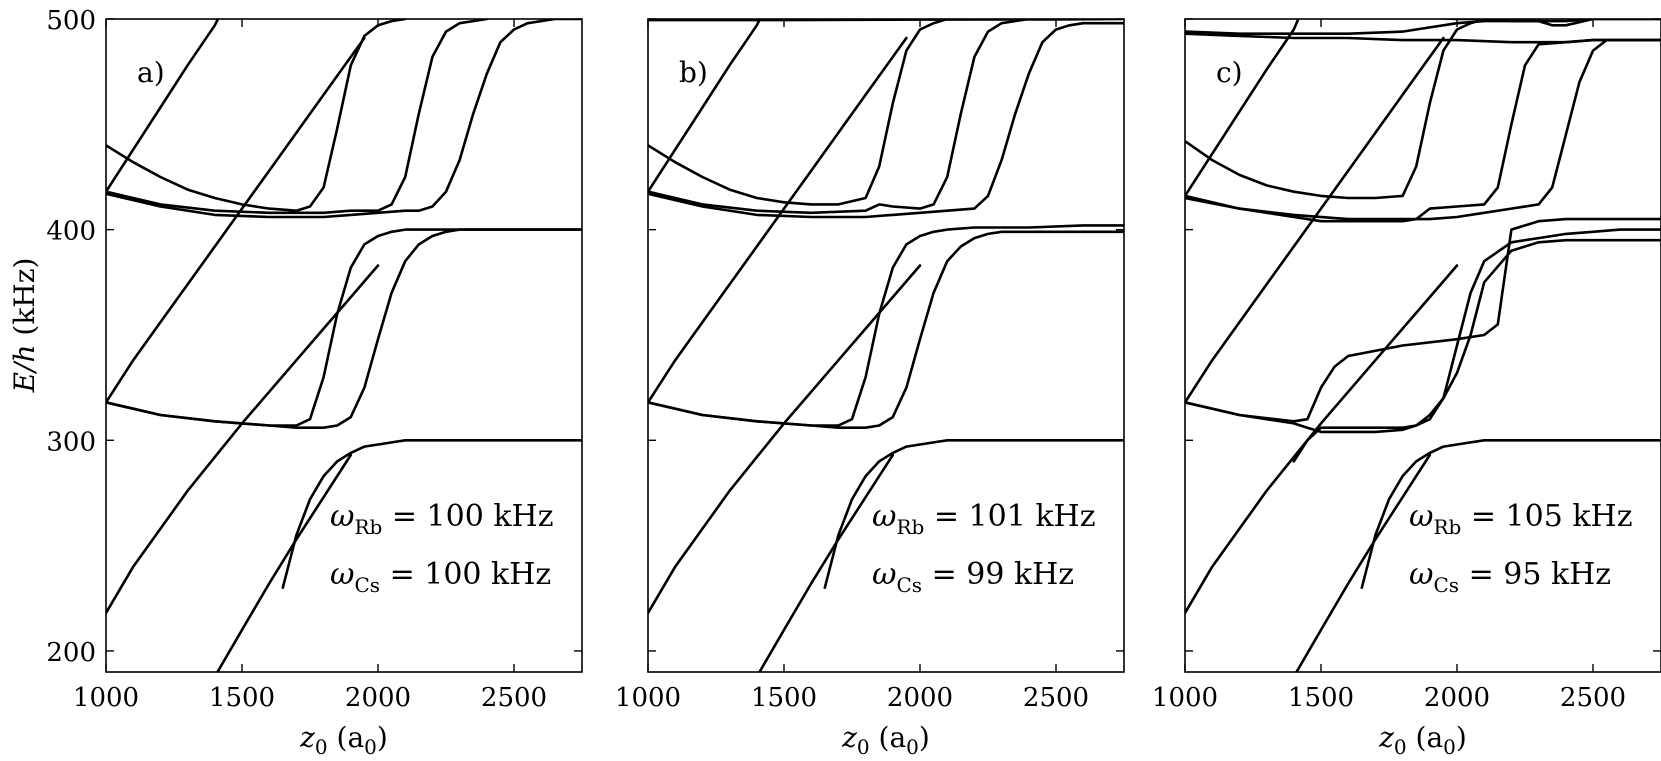  What do you see at coordinates (693, 72) in the screenshot?
I see `panel-label: b)` at bounding box center [693, 72].